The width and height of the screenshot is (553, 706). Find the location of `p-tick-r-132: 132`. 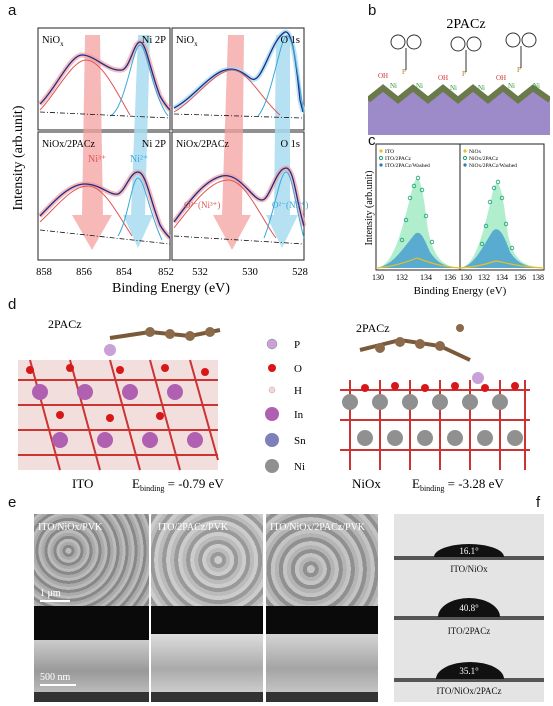

p-tick-r-132: 132 is located at coordinates (484, 277).